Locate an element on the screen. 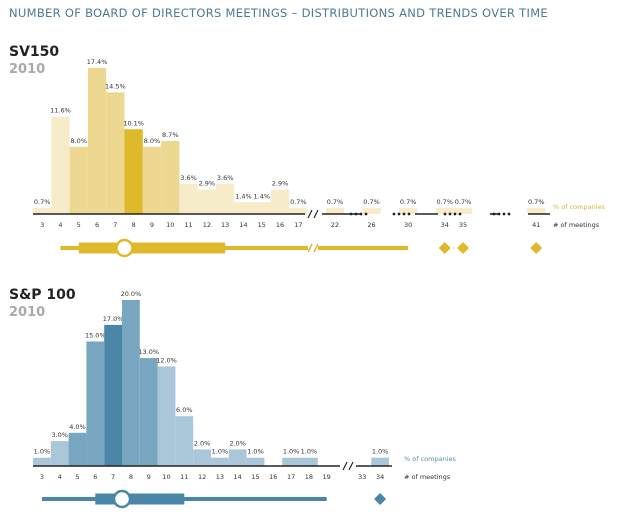 The height and width of the screenshot is (525, 620). sv150-value-label-4: 11.6% is located at coordinates (60, 111).